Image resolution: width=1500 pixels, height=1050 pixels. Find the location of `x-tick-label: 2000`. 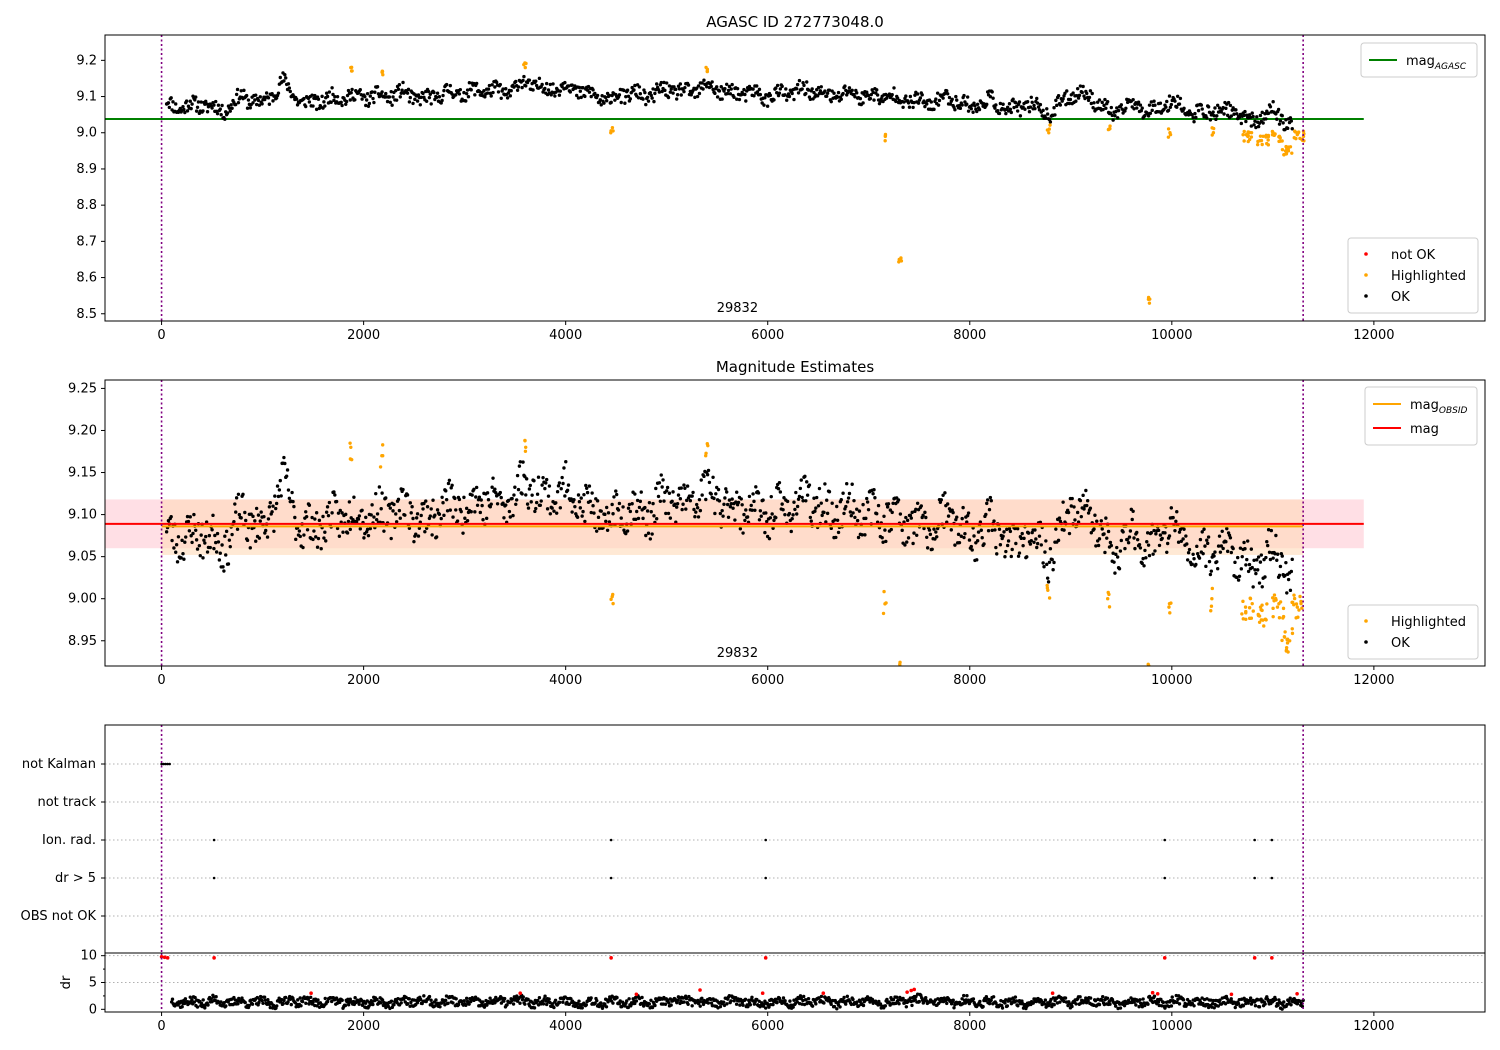

x-tick-label: 2000 is located at coordinates (363, 335).